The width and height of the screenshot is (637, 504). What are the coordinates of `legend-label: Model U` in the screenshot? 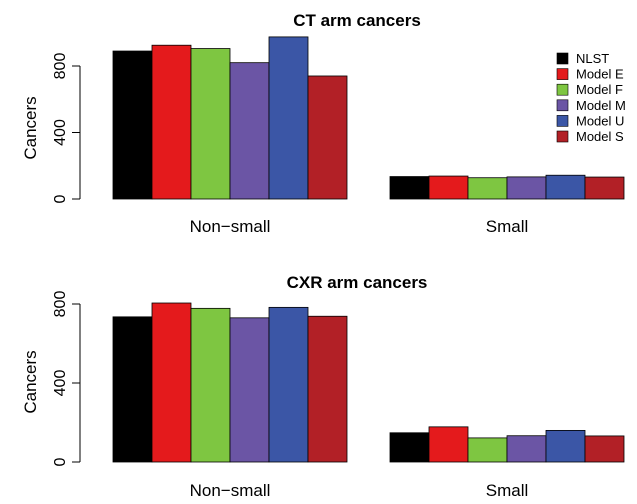 It's located at (600, 120).